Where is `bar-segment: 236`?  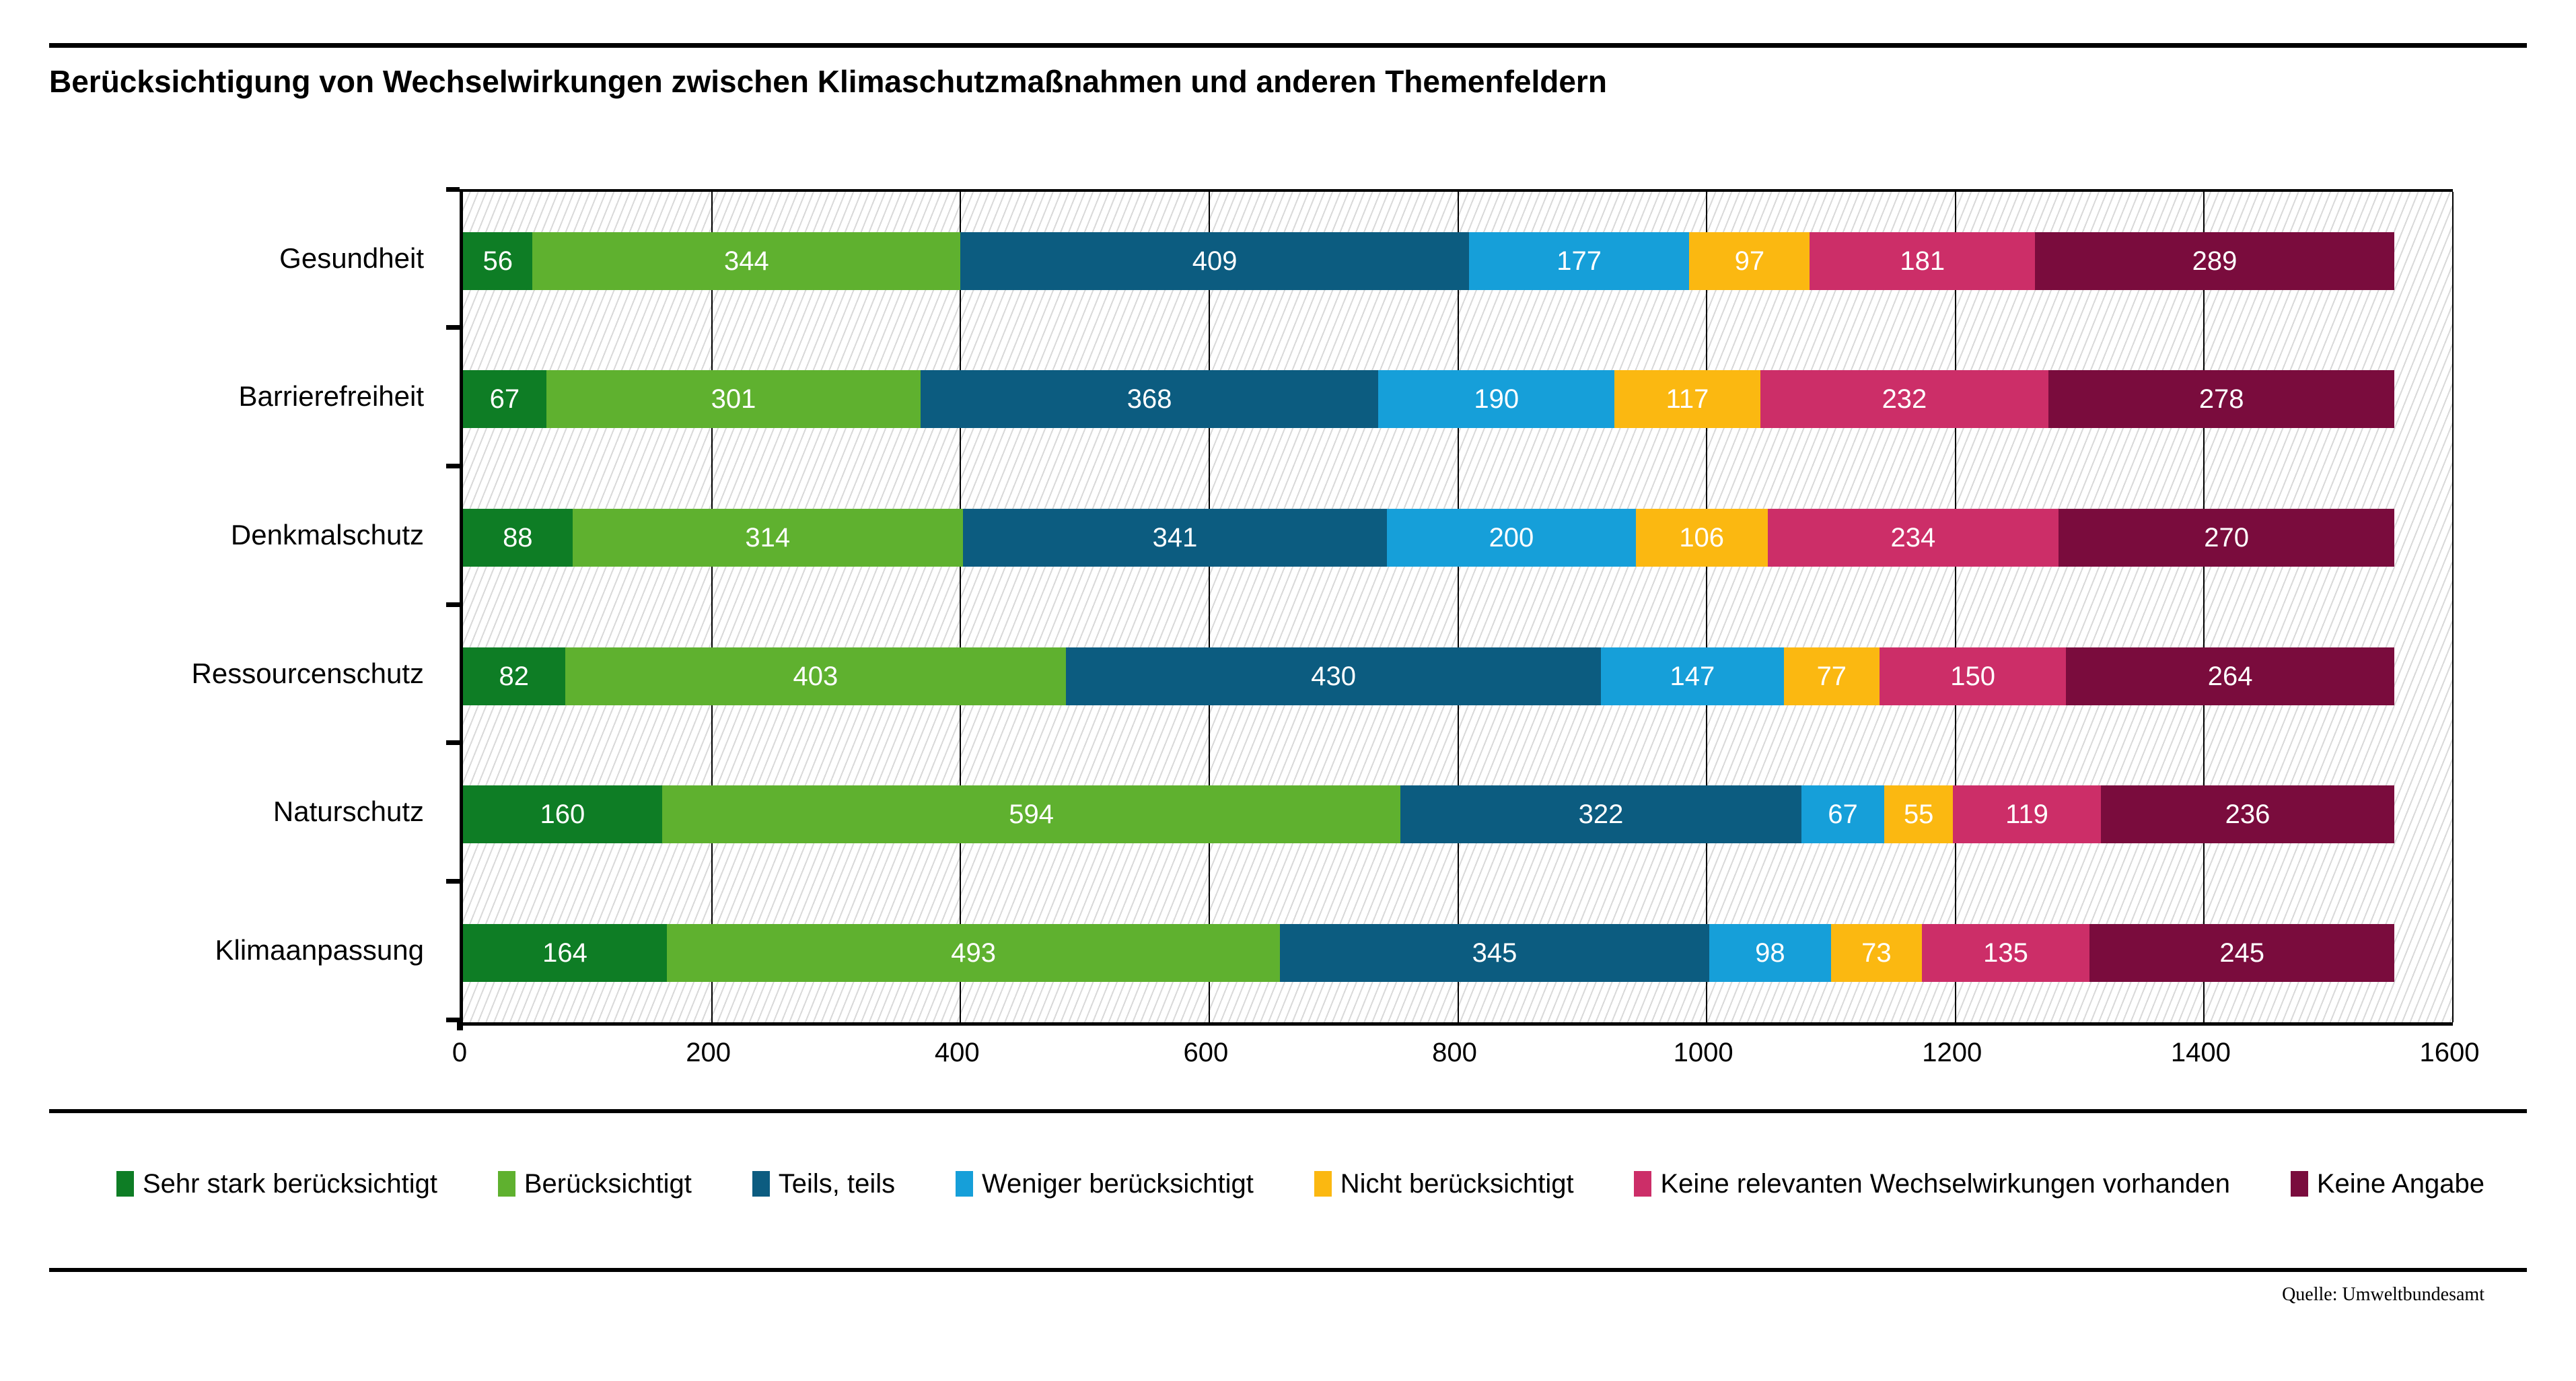
bar-segment: 236 is located at coordinates (2247, 815).